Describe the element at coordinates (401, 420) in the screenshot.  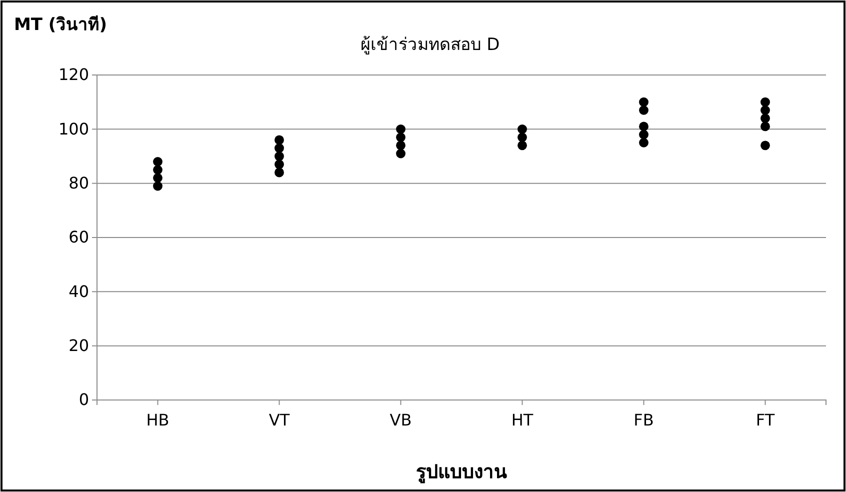
I see `x-tick-label: VB` at that location.